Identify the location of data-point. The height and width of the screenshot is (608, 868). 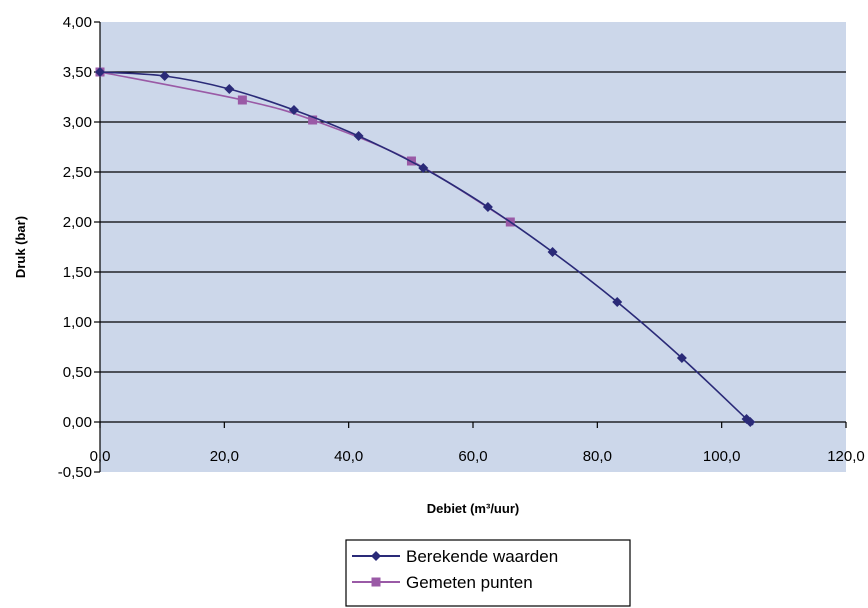
(242, 100).